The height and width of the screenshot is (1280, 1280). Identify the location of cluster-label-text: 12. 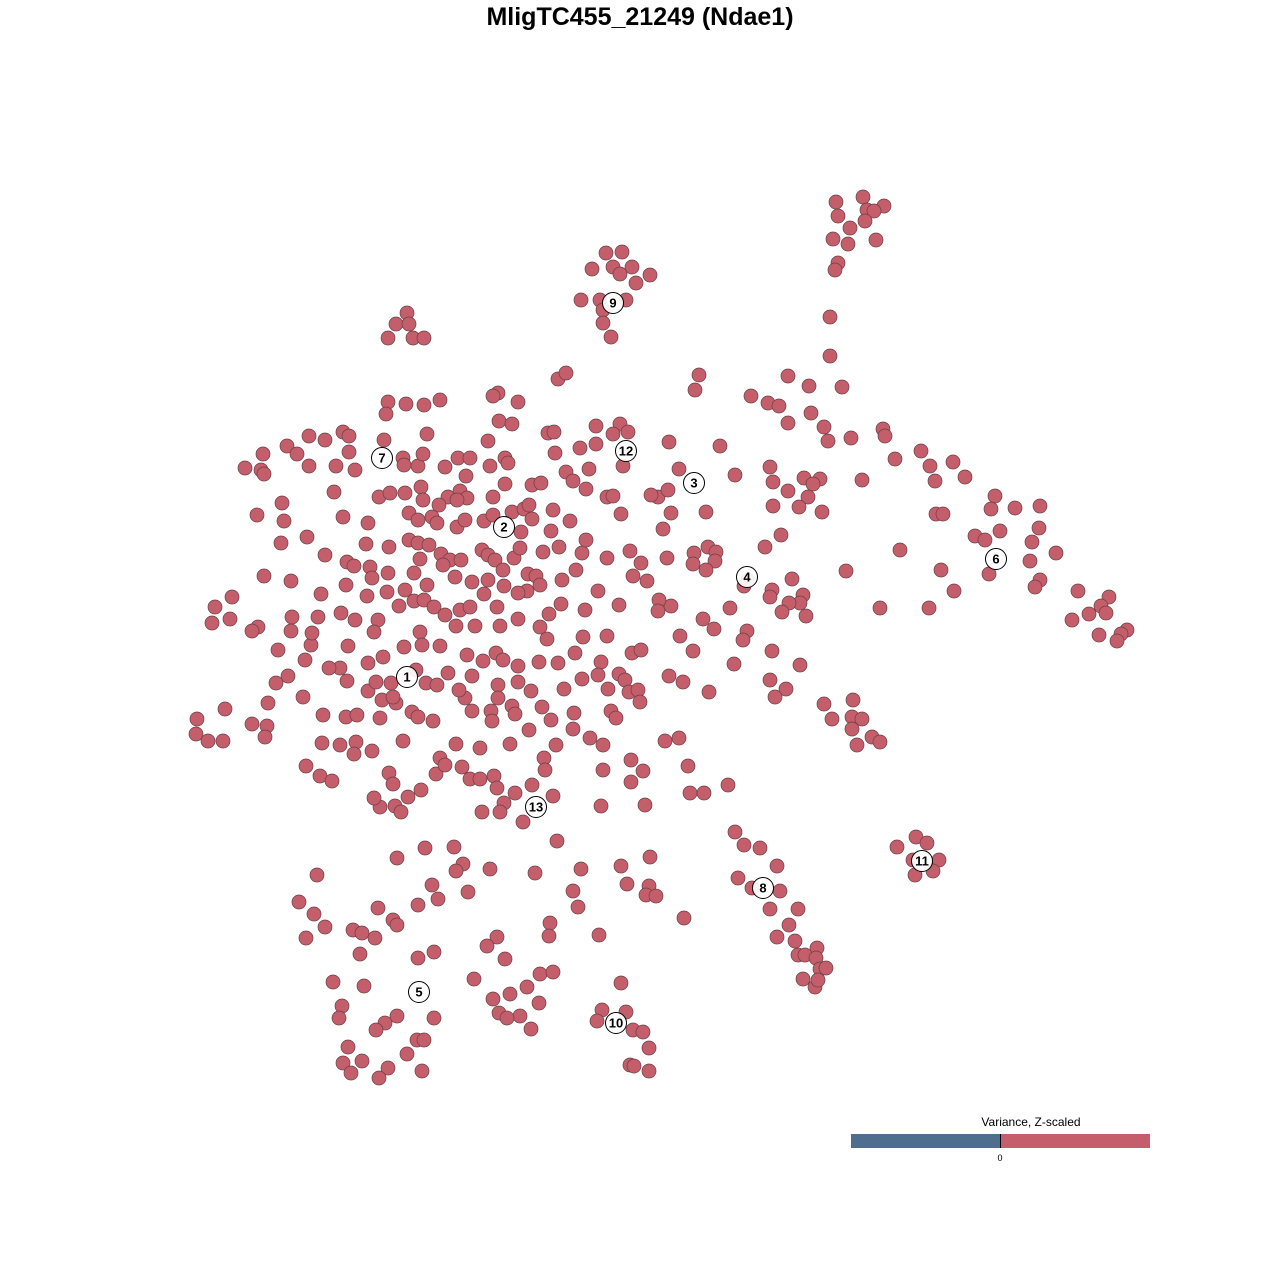
(626, 451).